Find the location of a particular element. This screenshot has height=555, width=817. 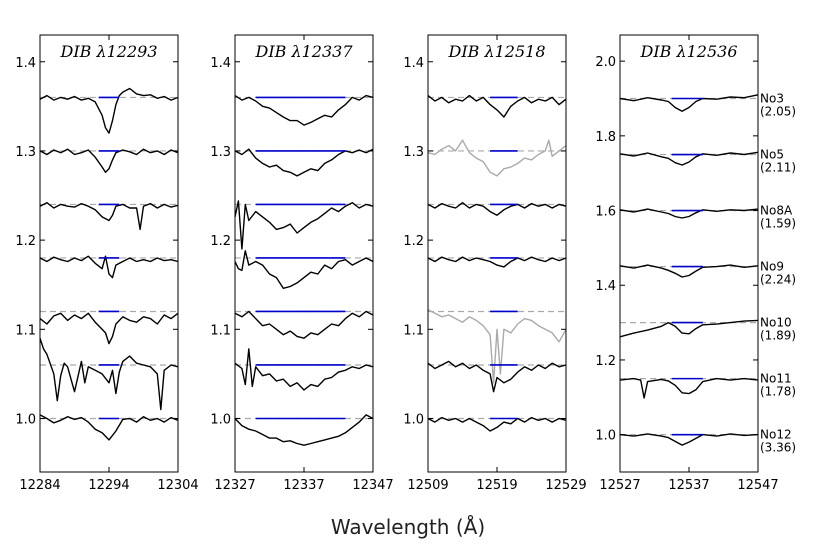

star-value-label: (2.24) is located at coordinates (778, 280).